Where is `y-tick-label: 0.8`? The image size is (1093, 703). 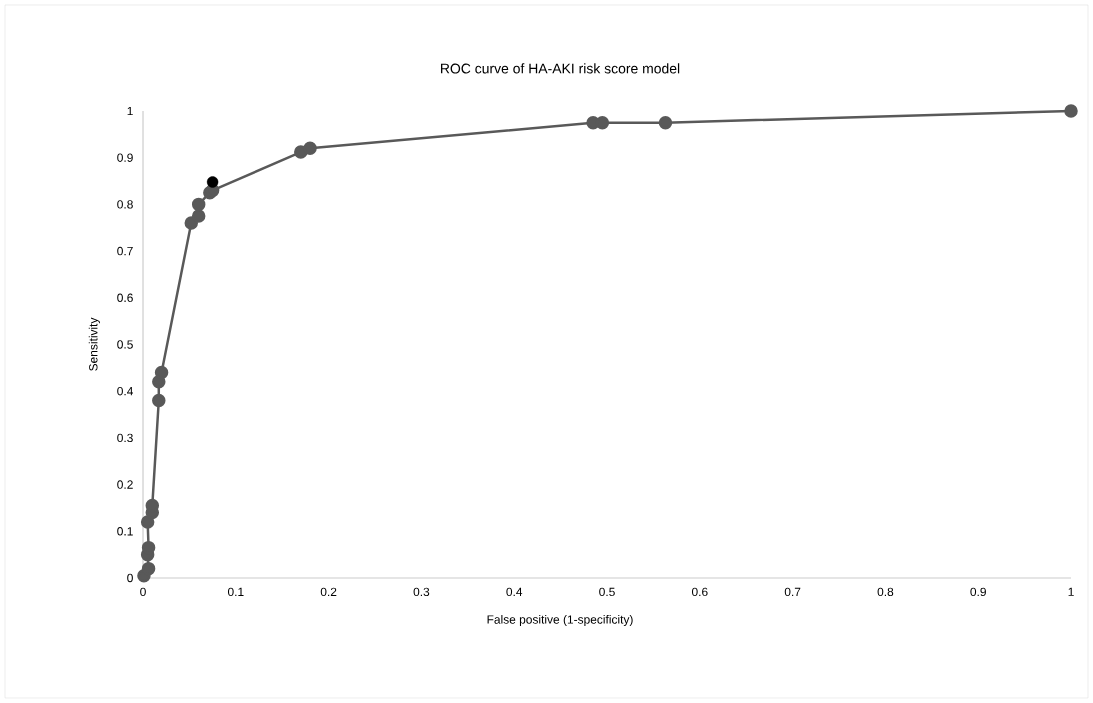
y-tick-label: 0.8 is located at coordinates (125, 204).